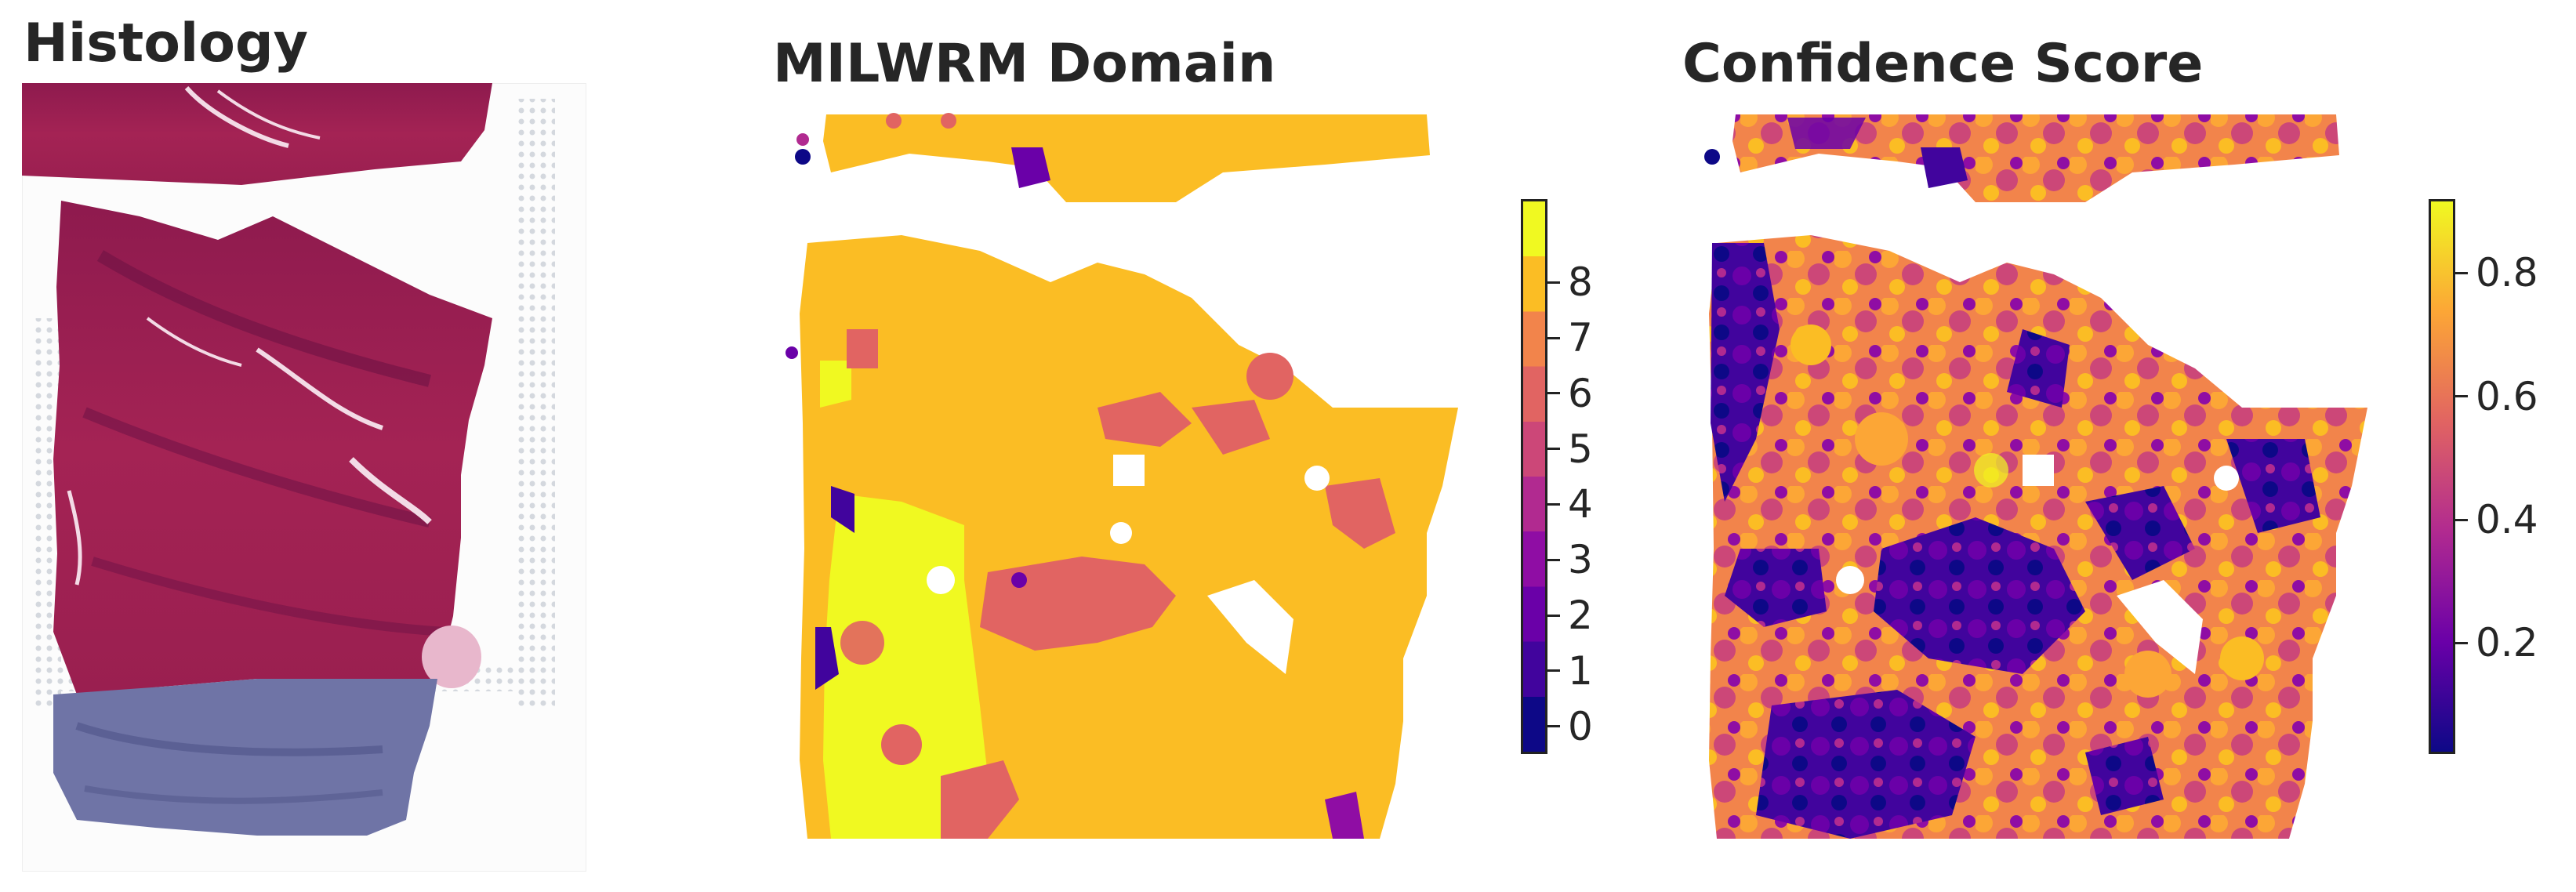 This screenshot has height=892, width=2576. What do you see at coordinates (2507, 520) in the screenshot?
I see `confidence-colorbar-tick-label: 0.4` at bounding box center [2507, 520].